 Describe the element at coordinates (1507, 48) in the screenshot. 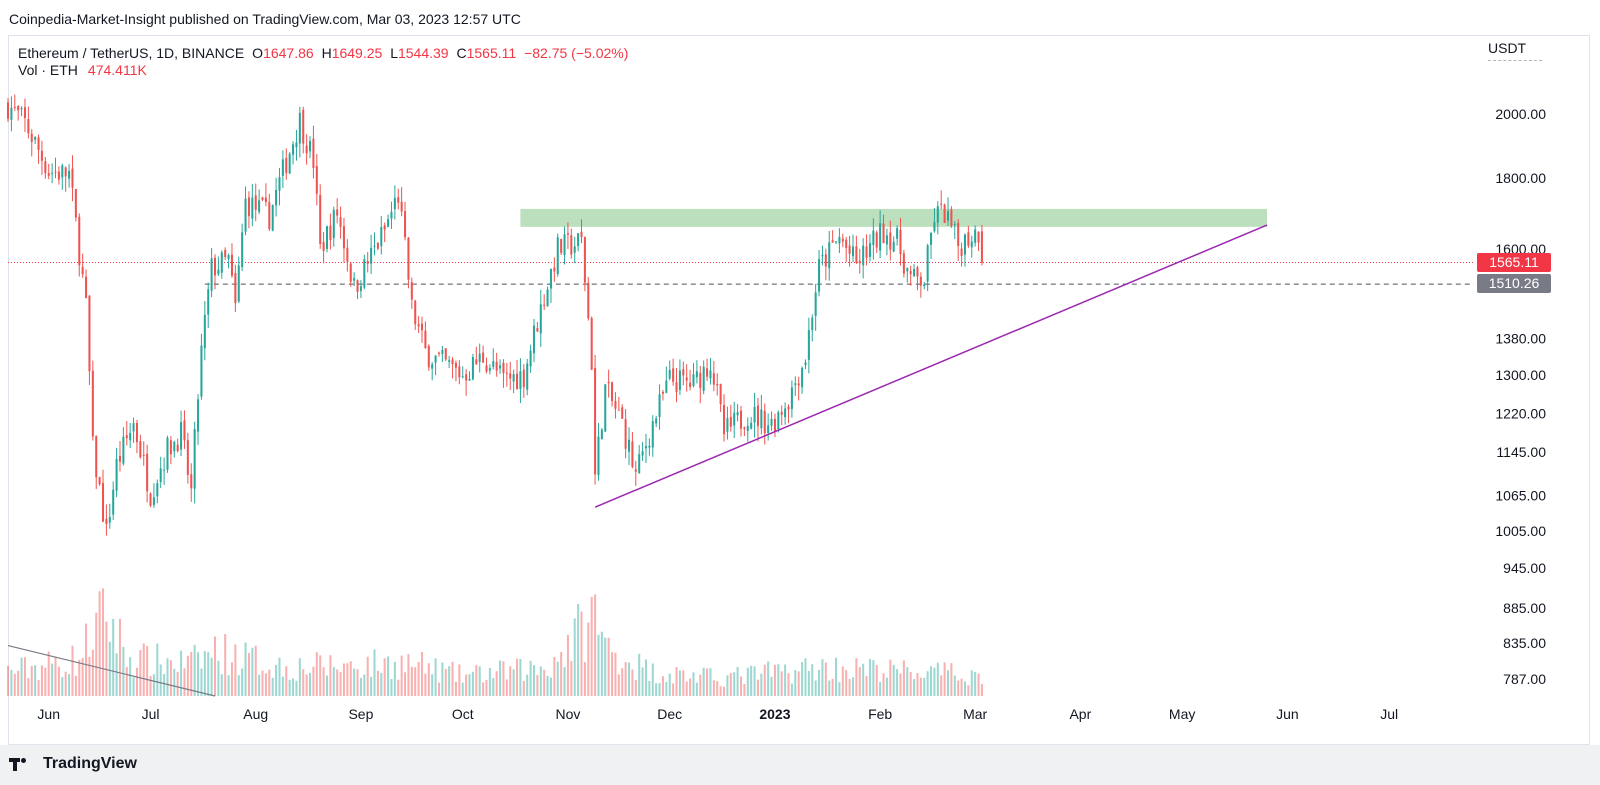

I see `currency-label: USDT` at that location.